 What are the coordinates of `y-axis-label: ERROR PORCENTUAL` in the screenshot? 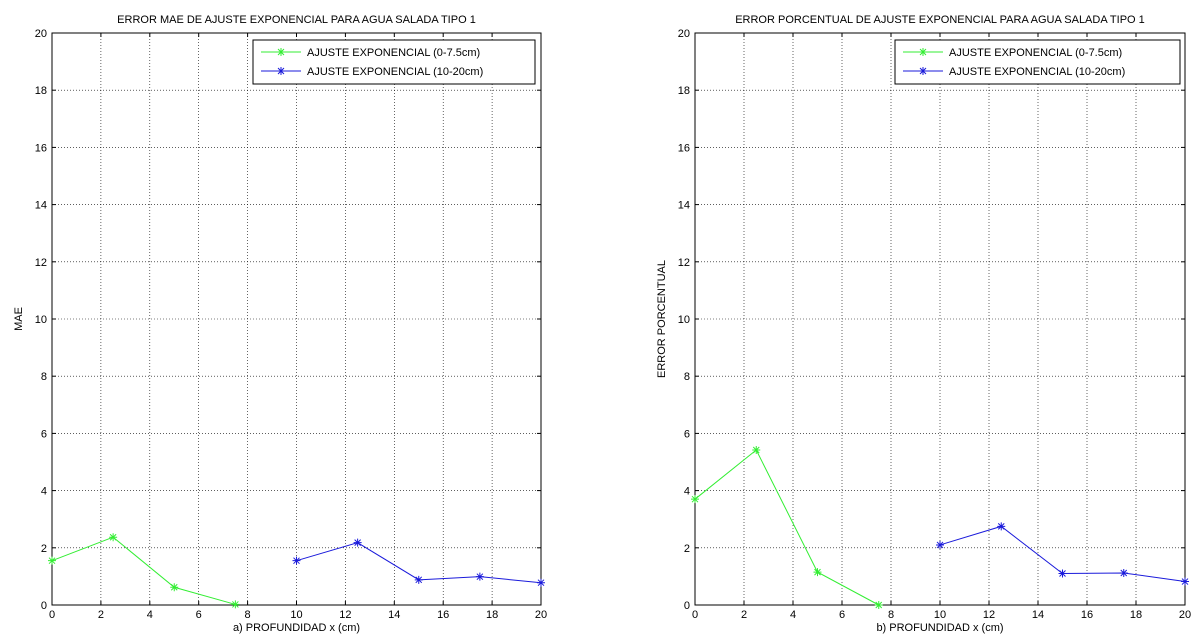 It's located at (662, 319).